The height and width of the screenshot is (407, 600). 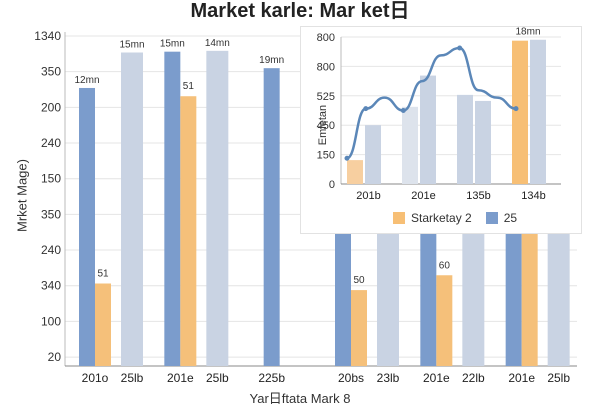 I want to click on inset-y-tick-label: 525, so click(x=326, y=97).